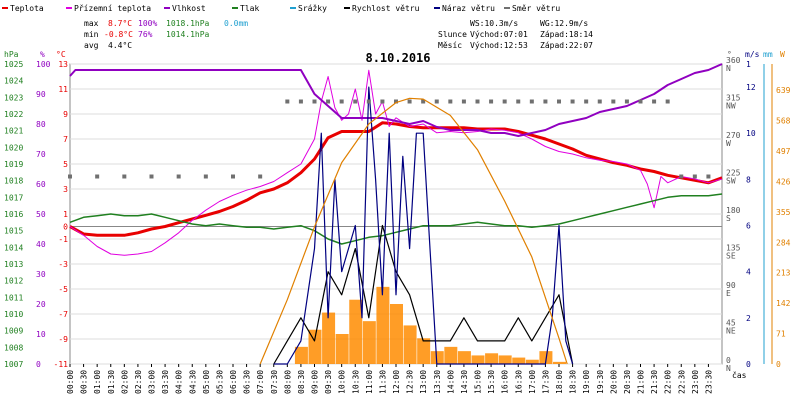  What do you see at coordinates (468, 8) in the screenshot?
I see `legend-item: Náraz větru` at bounding box center [468, 8].